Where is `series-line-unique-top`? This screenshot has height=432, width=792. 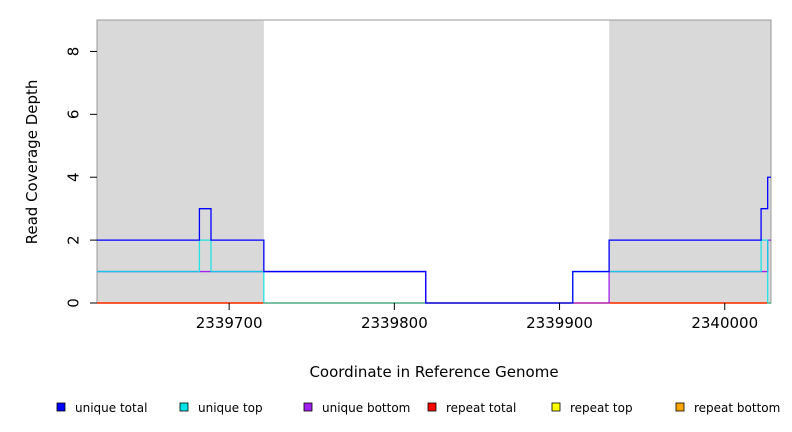 series-line-unique-top is located at coordinates (434, 271).